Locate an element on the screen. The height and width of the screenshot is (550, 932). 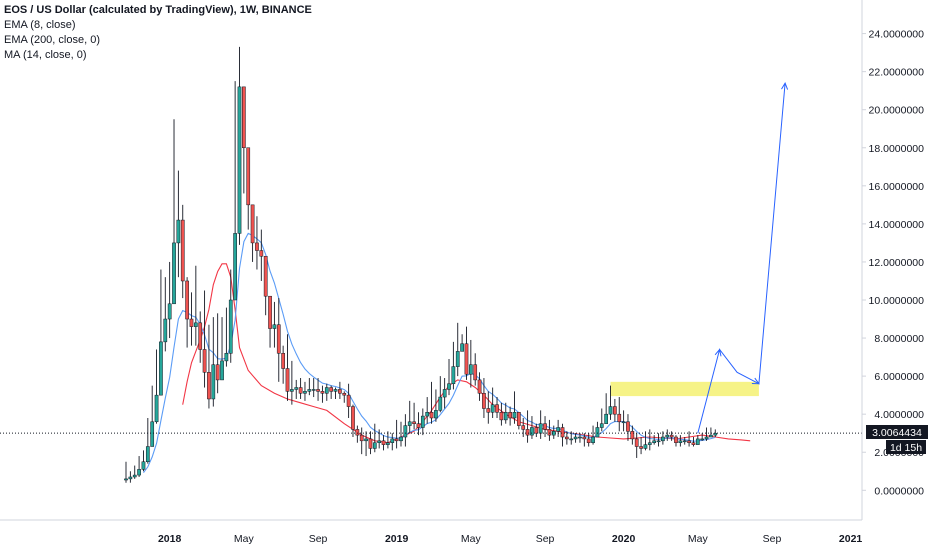
legend-ema-200: EMA (200, close, 0) is located at coordinates (52, 40).